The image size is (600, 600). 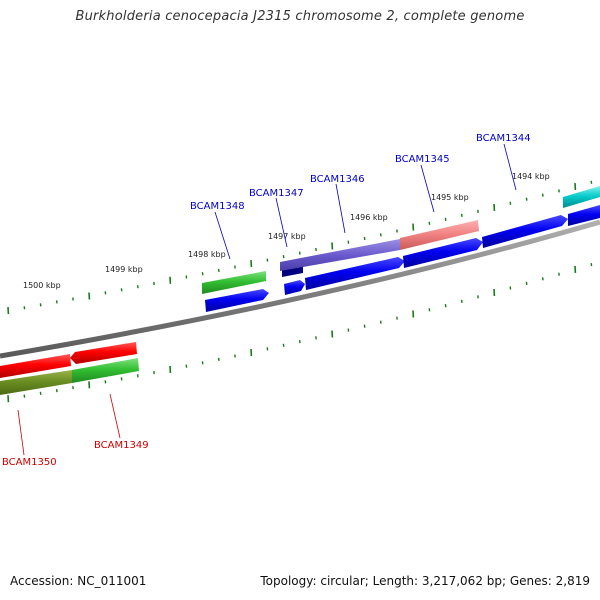 I want to click on gene-label-1347: BCAM1347, so click(x=276, y=193).